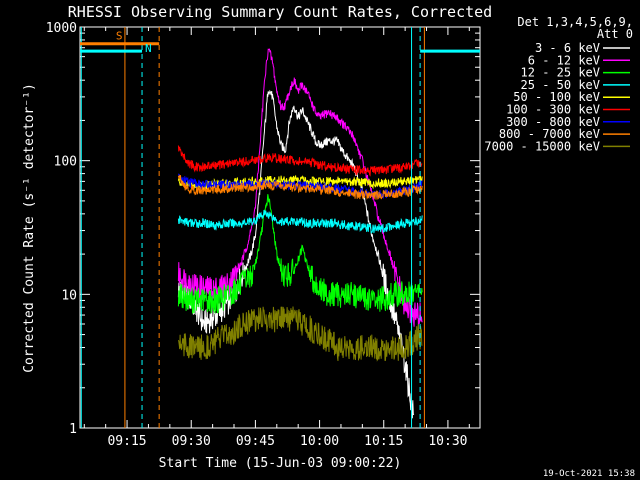 Image resolution: width=640 pixels, height=480 pixels. Describe the element at coordinates (549, 134) in the screenshot. I see `legend-label-7: 800 - 7000 keV` at that location.